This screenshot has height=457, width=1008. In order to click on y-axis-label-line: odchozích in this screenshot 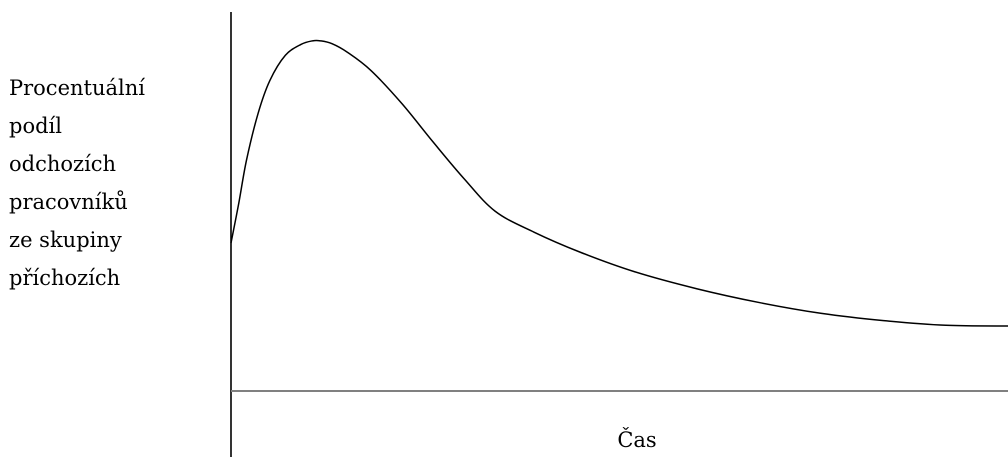, I will do `click(62, 164)`.